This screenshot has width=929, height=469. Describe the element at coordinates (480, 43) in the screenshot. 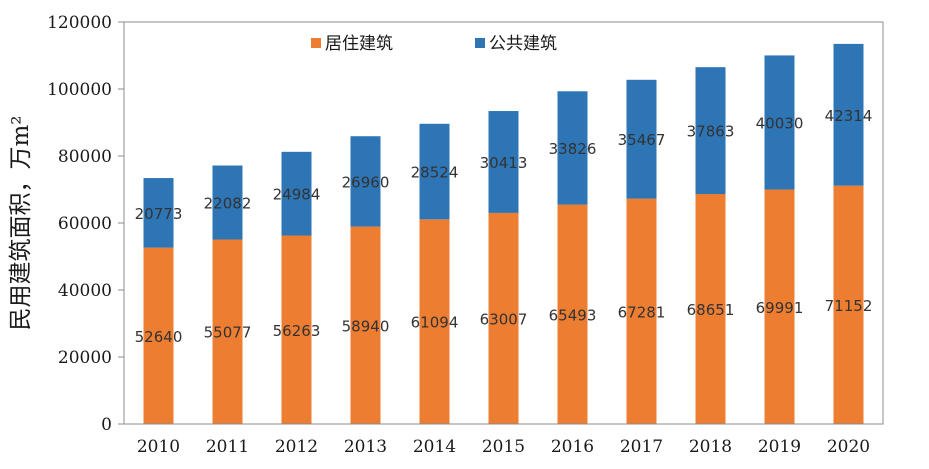

I see `legend-swatch-public` at that location.